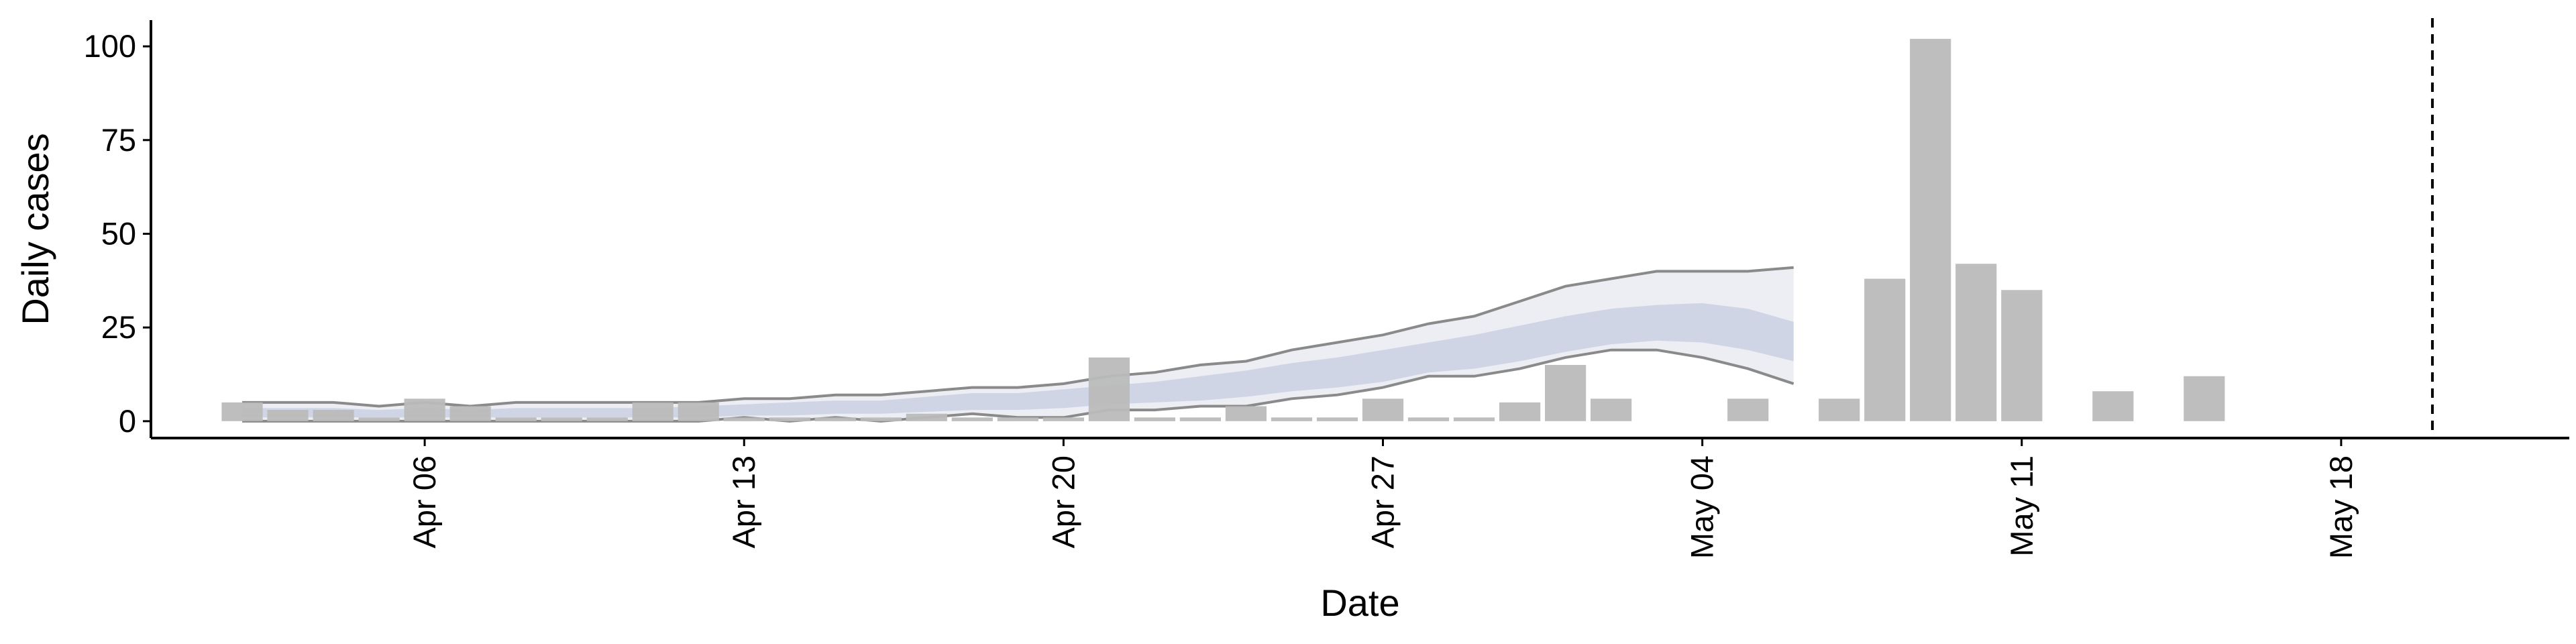 The image size is (2576, 644). I want to click on y-axis-title: Daily cases, so click(35, 229).